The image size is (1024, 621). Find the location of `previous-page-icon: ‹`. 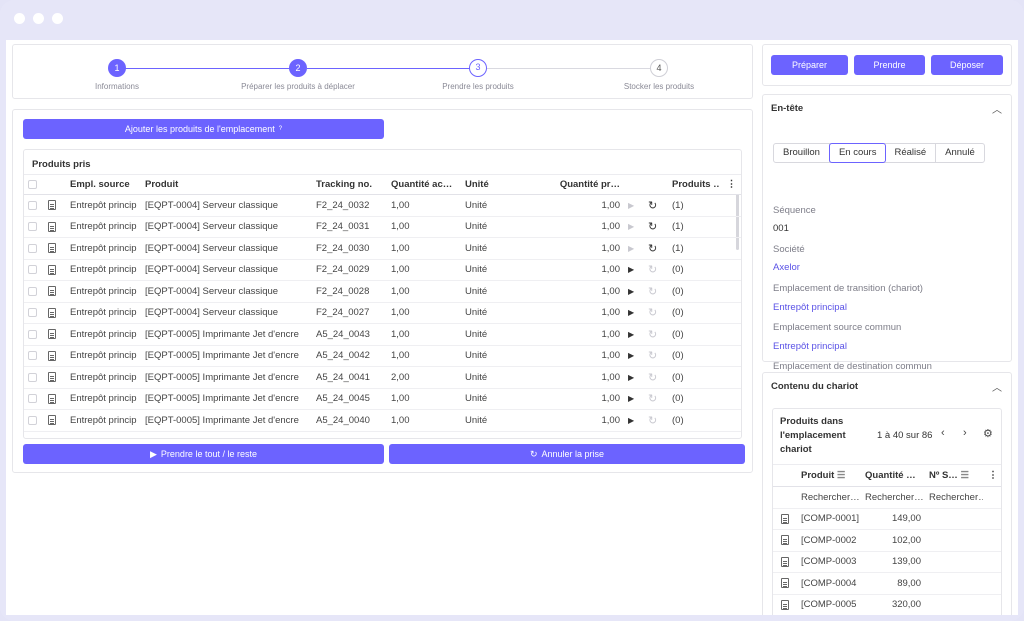

previous-page-icon: ‹ is located at coordinates (943, 433).